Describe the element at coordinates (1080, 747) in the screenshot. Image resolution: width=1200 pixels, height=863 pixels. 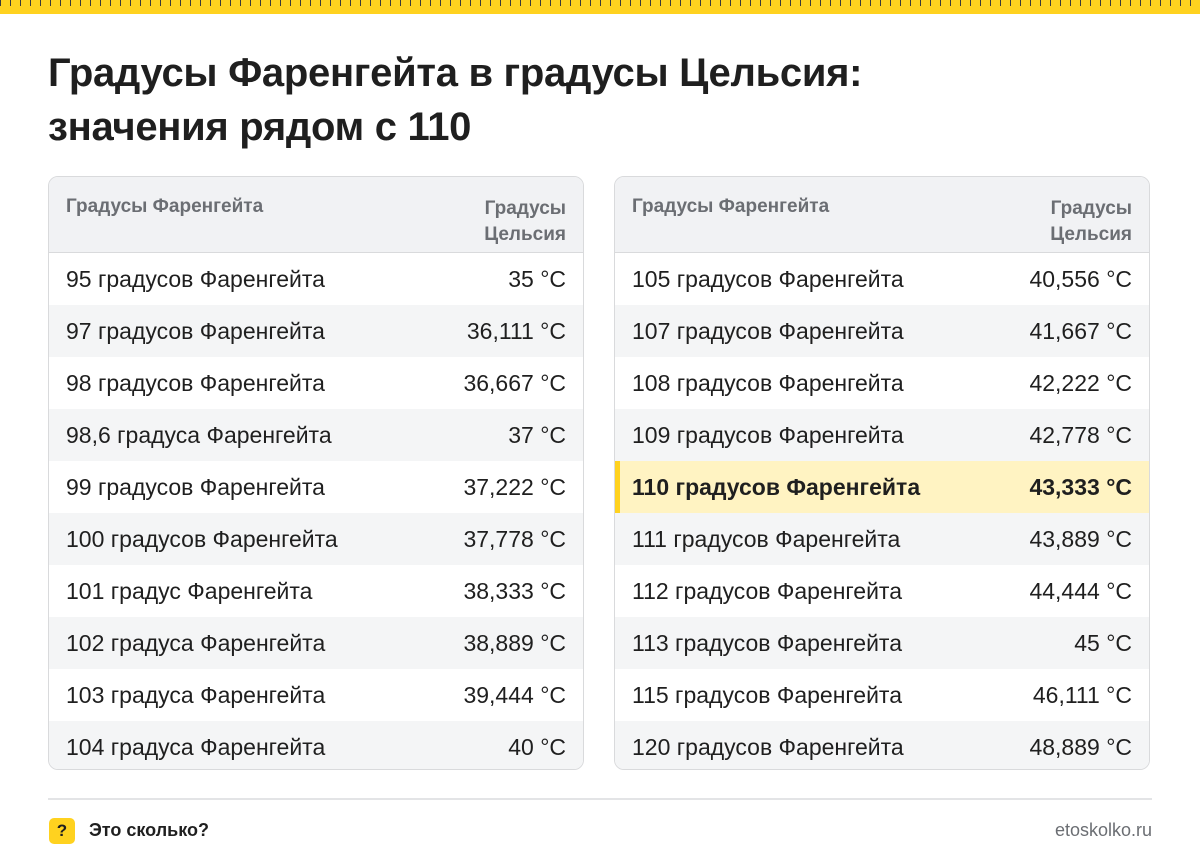
I see `celsius-cell: 48,889 °C` at that location.